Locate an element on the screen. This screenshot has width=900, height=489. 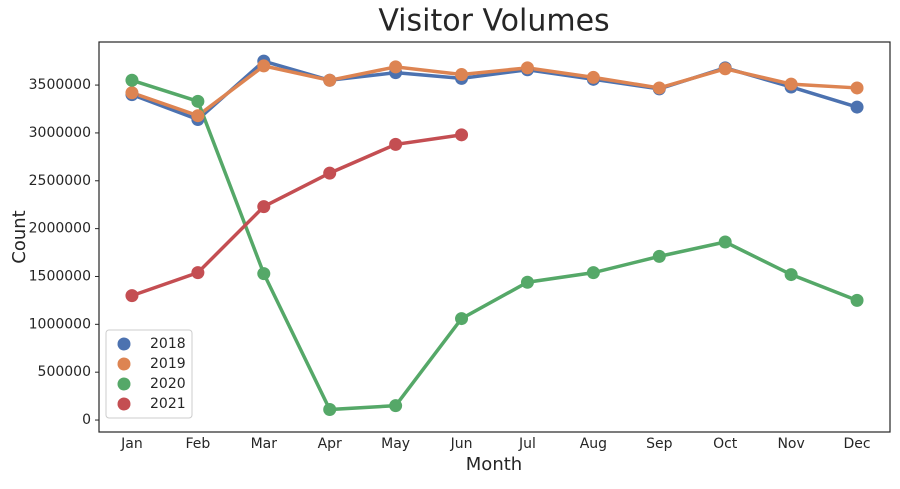
x-tick-label: Jan is located at coordinates (131, 444).